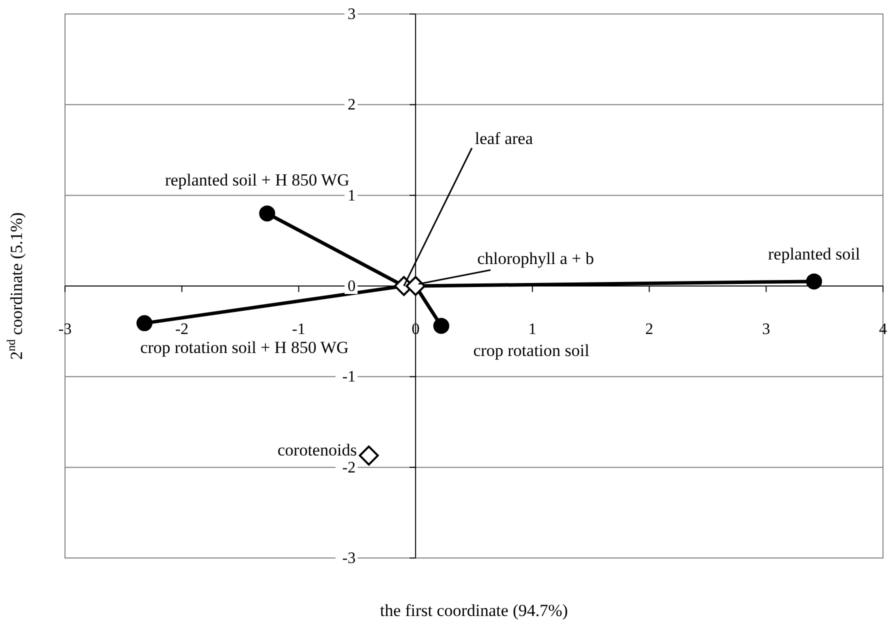 The image size is (889, 628). I want to click on y-tick-label: -3, so click(349, 558).